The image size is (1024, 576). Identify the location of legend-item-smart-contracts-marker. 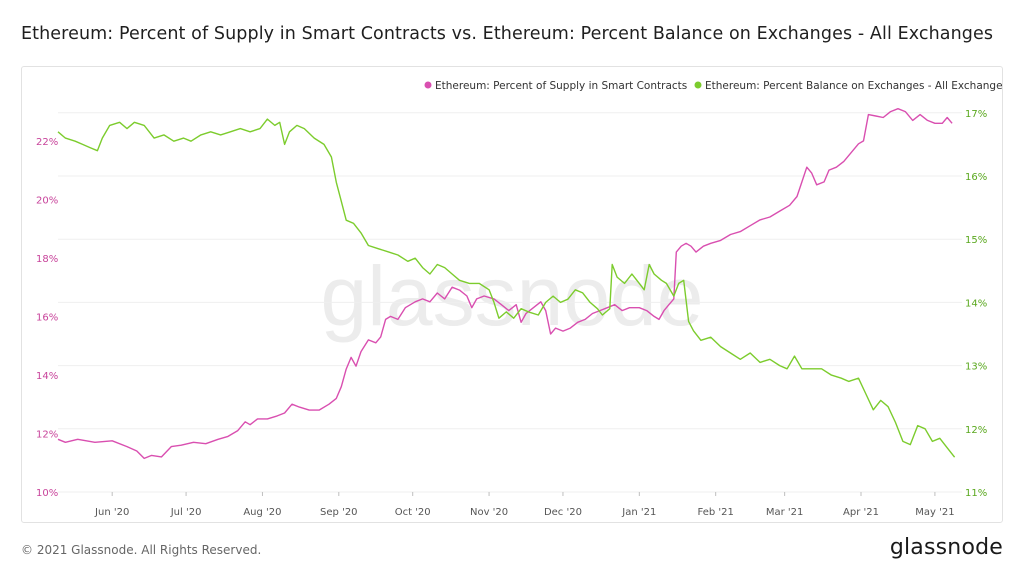
(428, 85).